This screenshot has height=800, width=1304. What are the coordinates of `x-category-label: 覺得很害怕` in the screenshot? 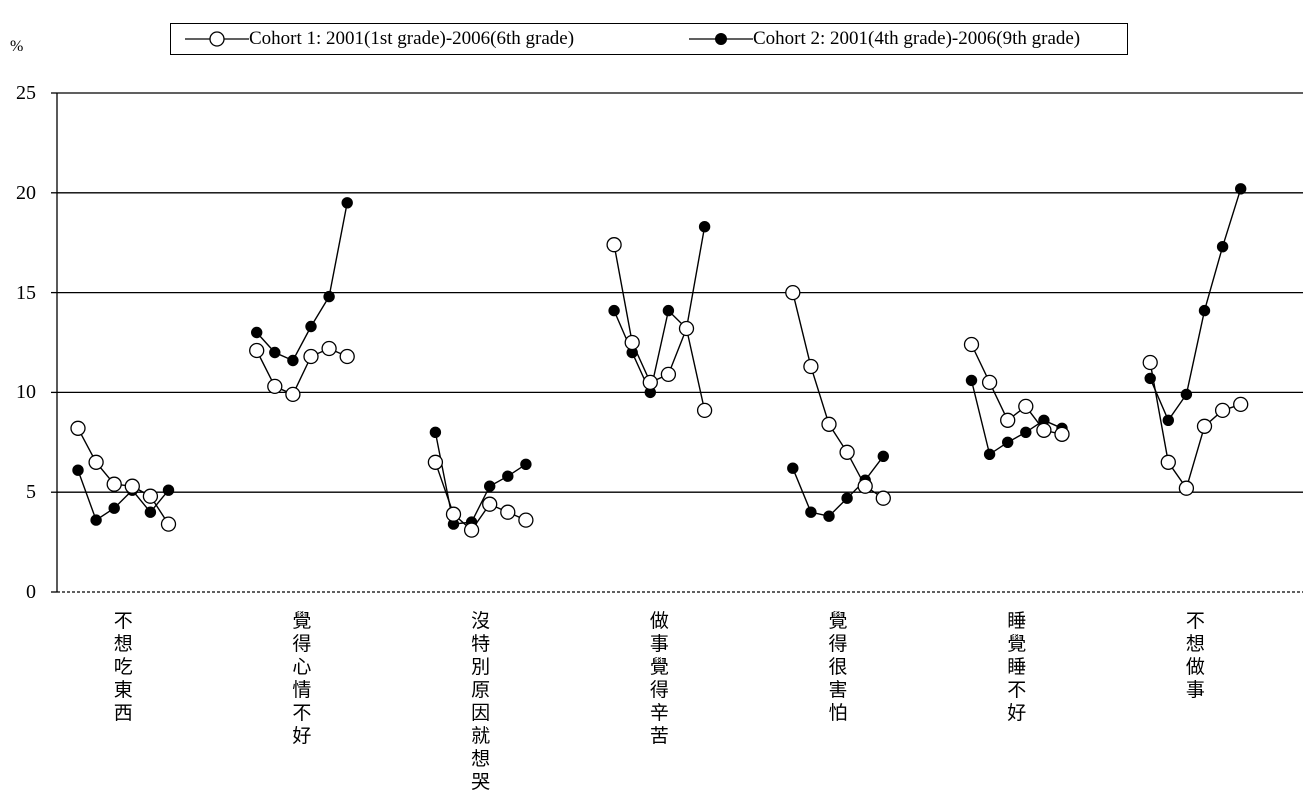 It's located at (838, 667).